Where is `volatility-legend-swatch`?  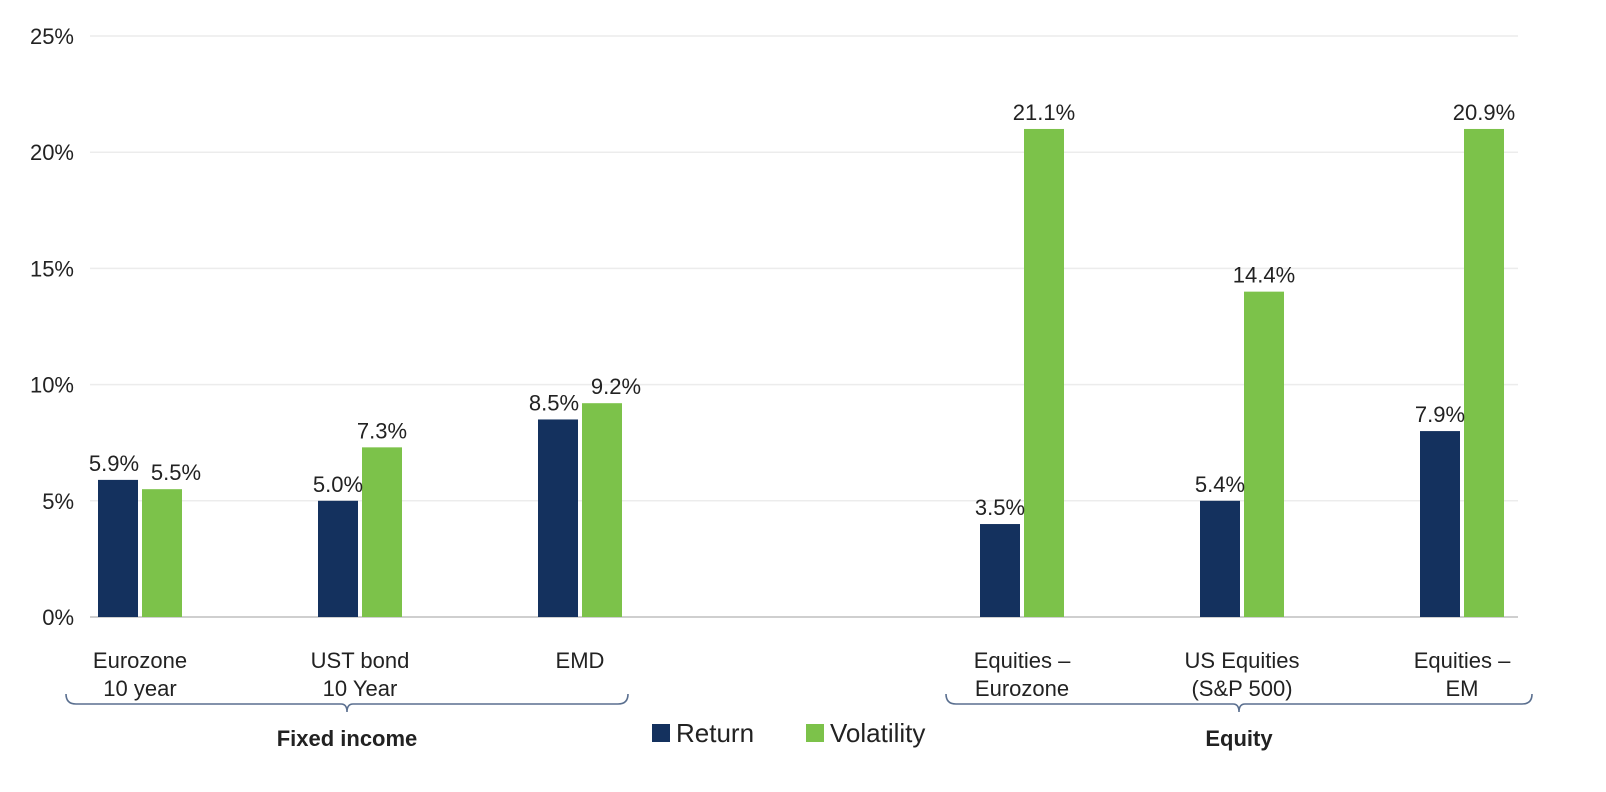 volatility-legend-swatch is located at coordinates (815, 733).